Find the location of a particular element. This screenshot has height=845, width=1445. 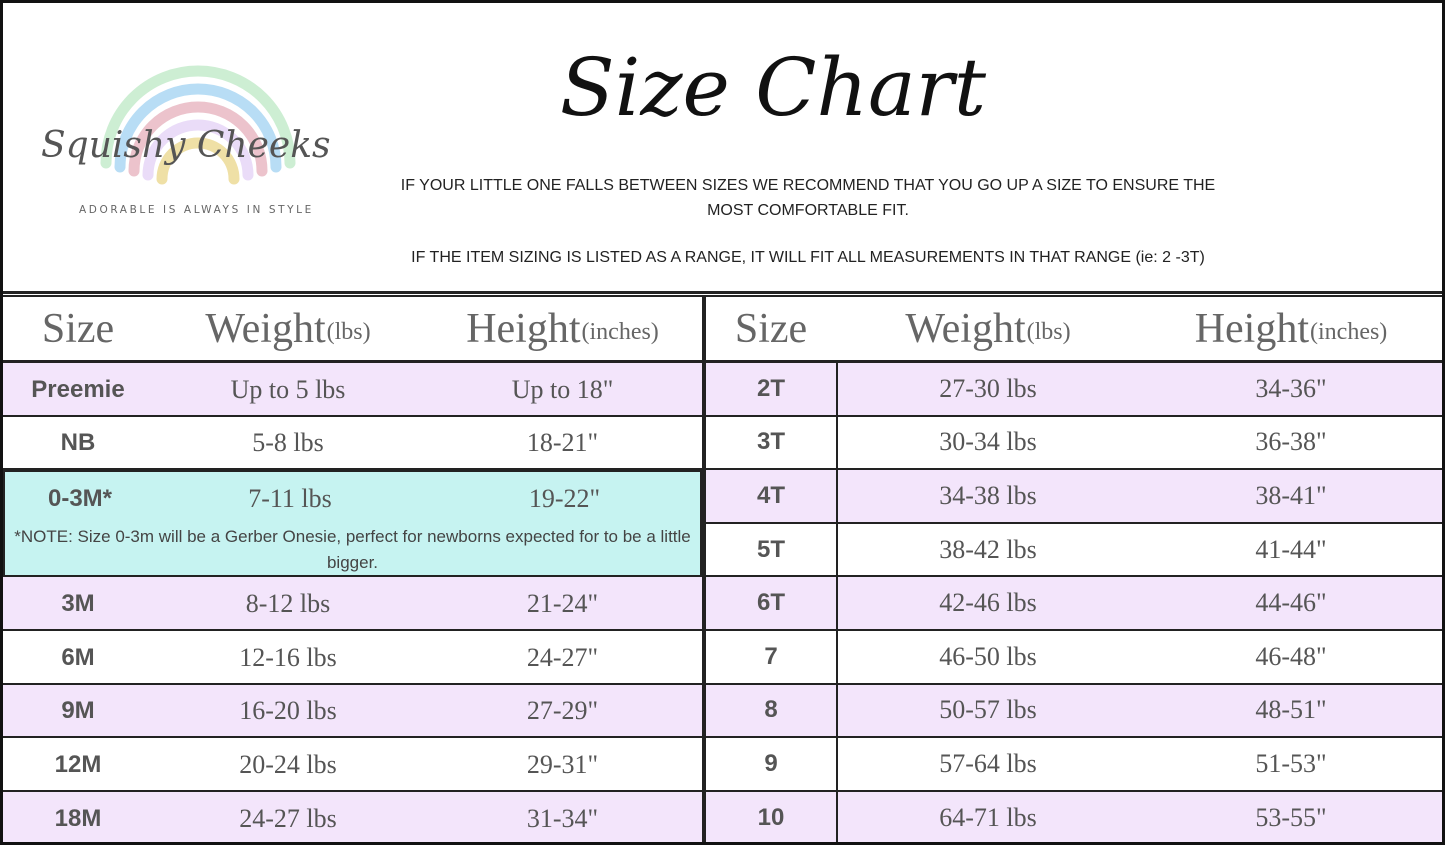

height-cell: 48-51" is located at coordinates (1291, 710).